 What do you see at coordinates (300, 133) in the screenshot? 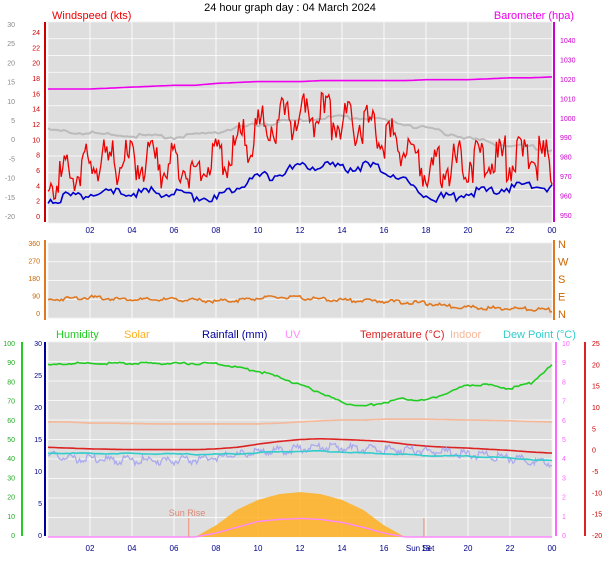
I see `gray_line-line` at bounding box center [300, 133].